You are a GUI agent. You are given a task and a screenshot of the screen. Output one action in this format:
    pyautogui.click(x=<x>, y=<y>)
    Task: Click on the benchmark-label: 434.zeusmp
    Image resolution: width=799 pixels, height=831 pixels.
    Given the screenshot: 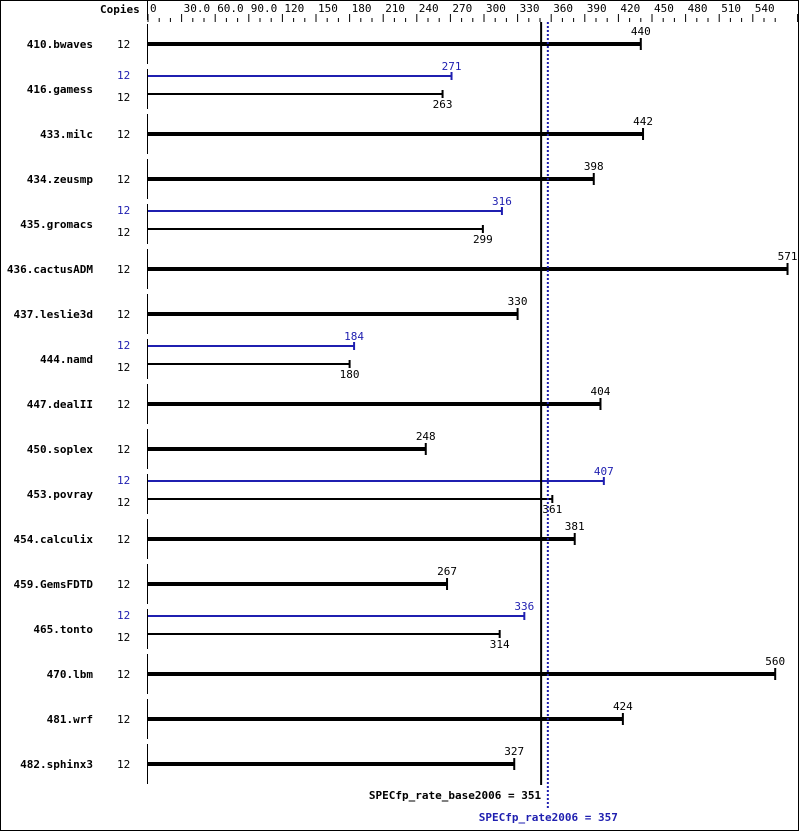 What is the action you would take?
    pyautogui.click(x=60, y=179)
    